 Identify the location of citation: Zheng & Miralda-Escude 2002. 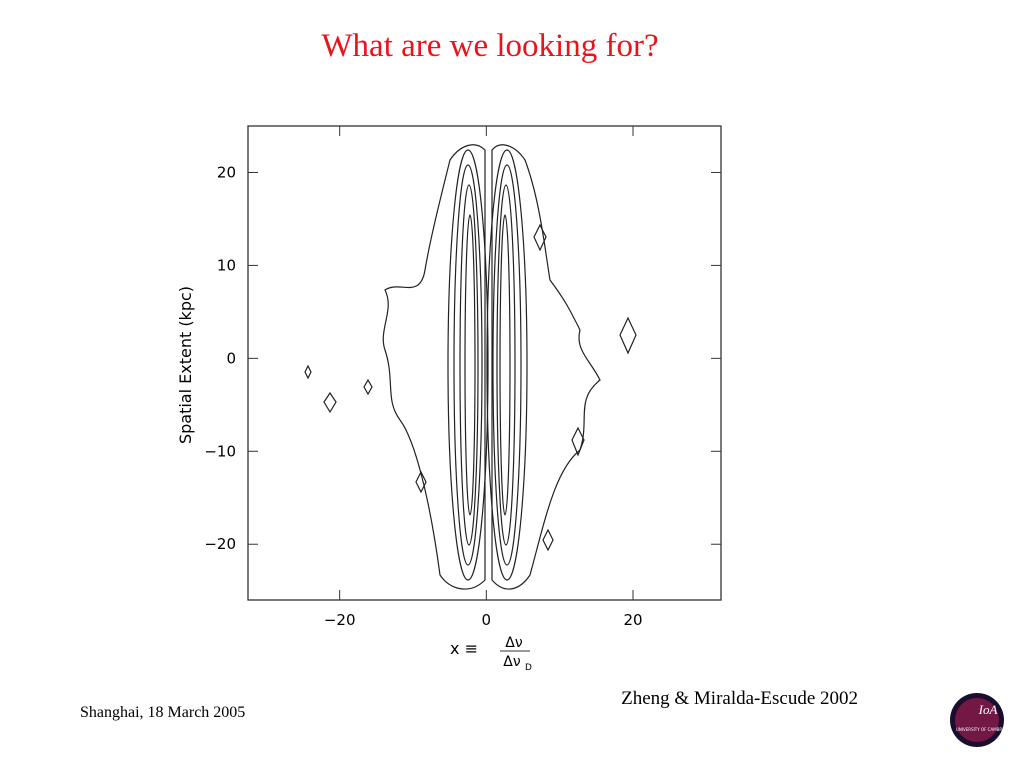
(739, 698).